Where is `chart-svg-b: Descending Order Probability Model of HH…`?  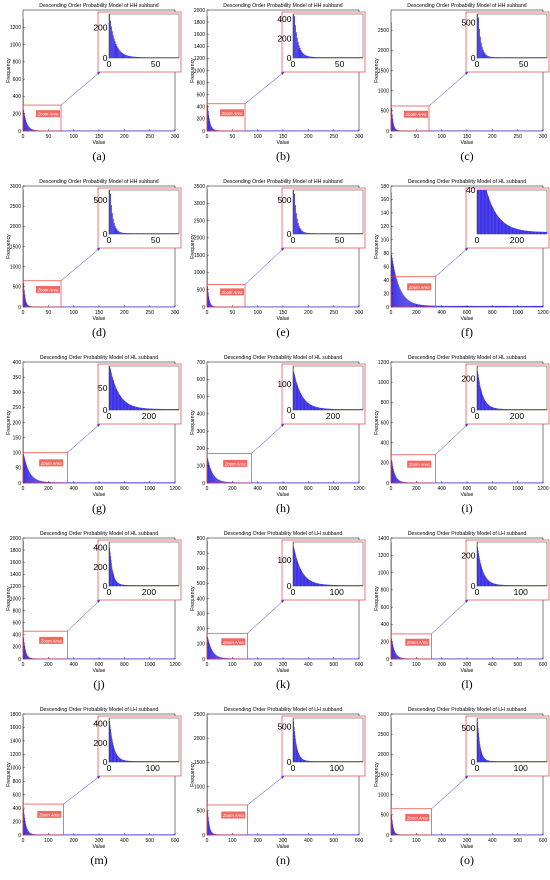 chart-svg-b: Descending Order Probability Model of HH… is located at coordinates (276, 75).